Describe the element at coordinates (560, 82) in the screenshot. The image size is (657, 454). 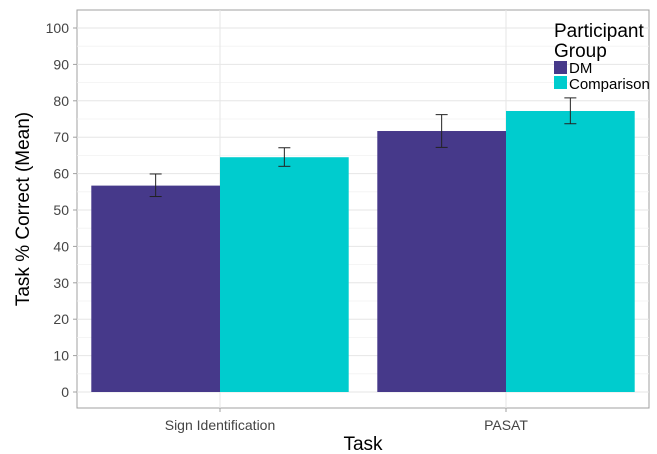
I see `legend-swatch-comparison` at that location.